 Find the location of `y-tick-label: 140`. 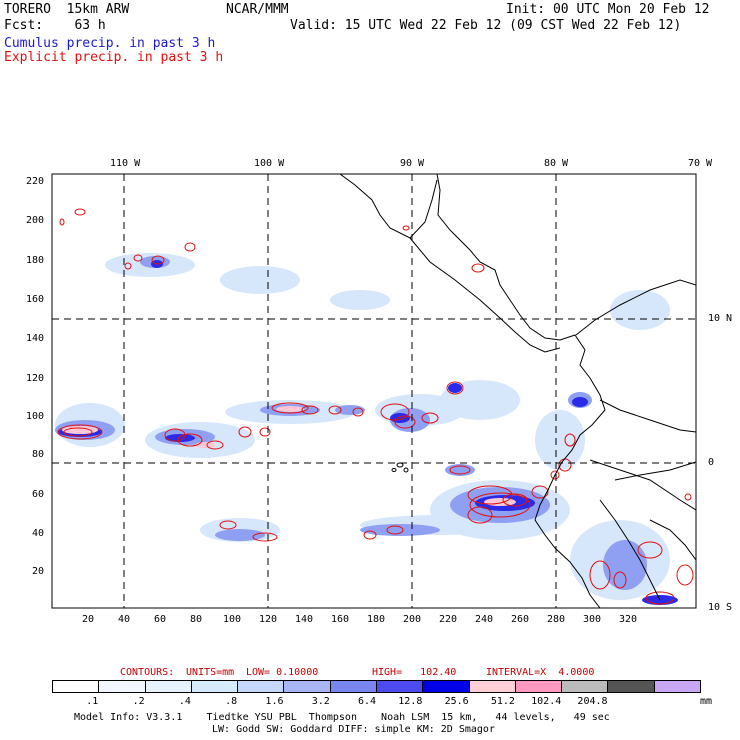

y-tick-label: 140 is located at coordinates (35, 338).